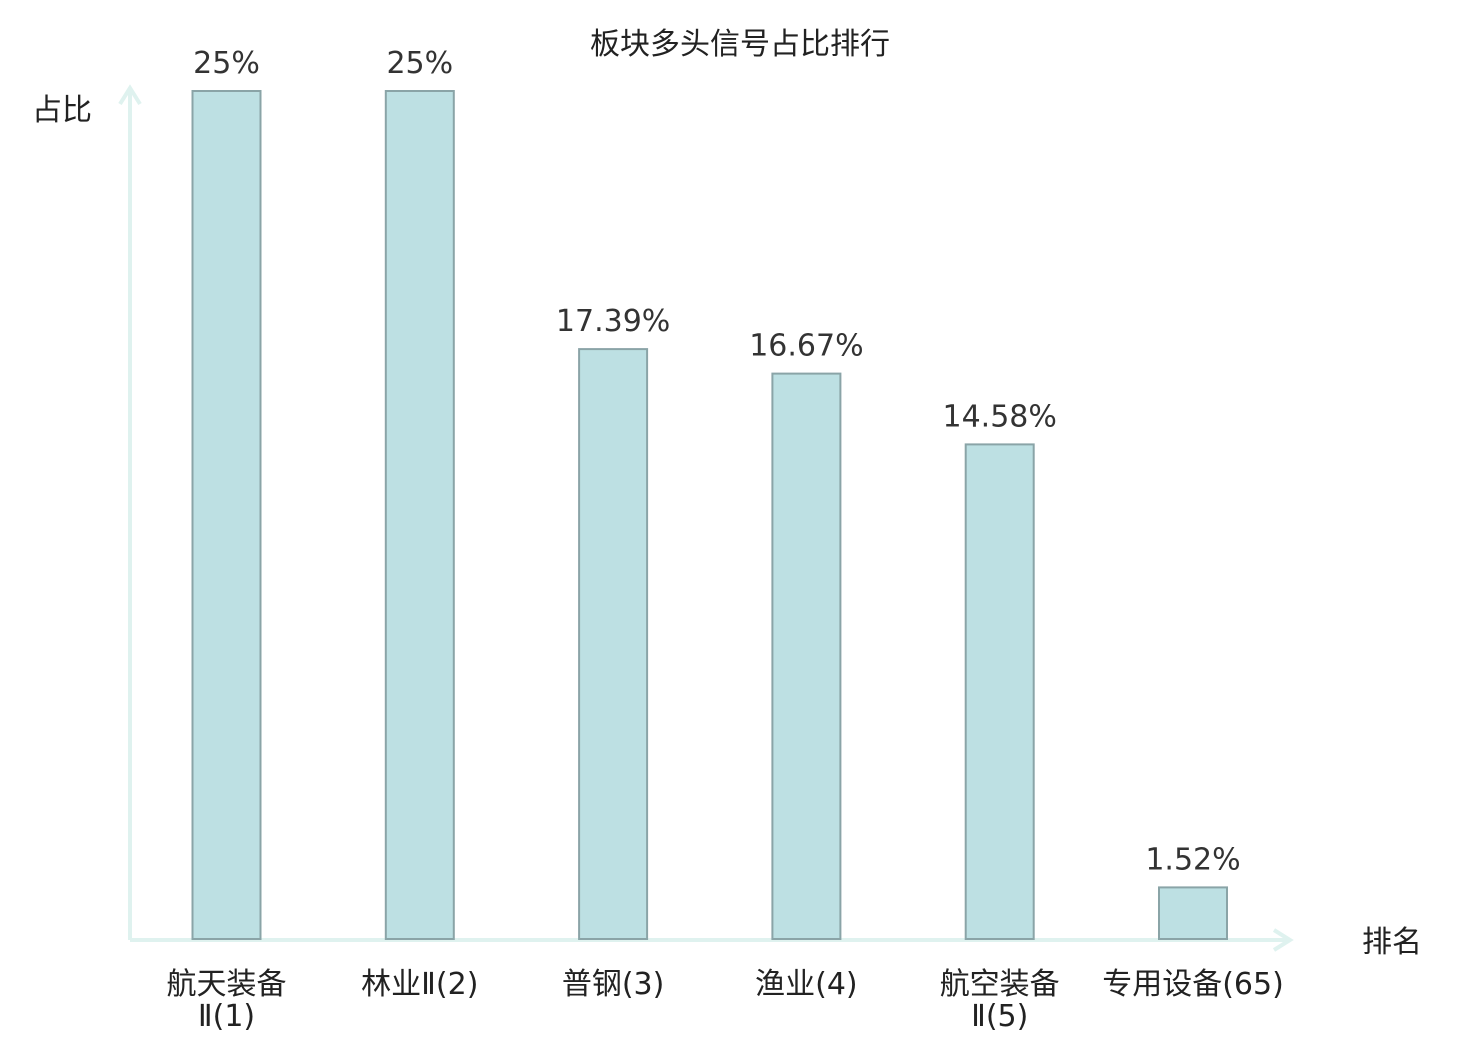 This screenshot has width=1480, height=1040. I want to click on x-axis-label: 排名, so click(1392, 942).